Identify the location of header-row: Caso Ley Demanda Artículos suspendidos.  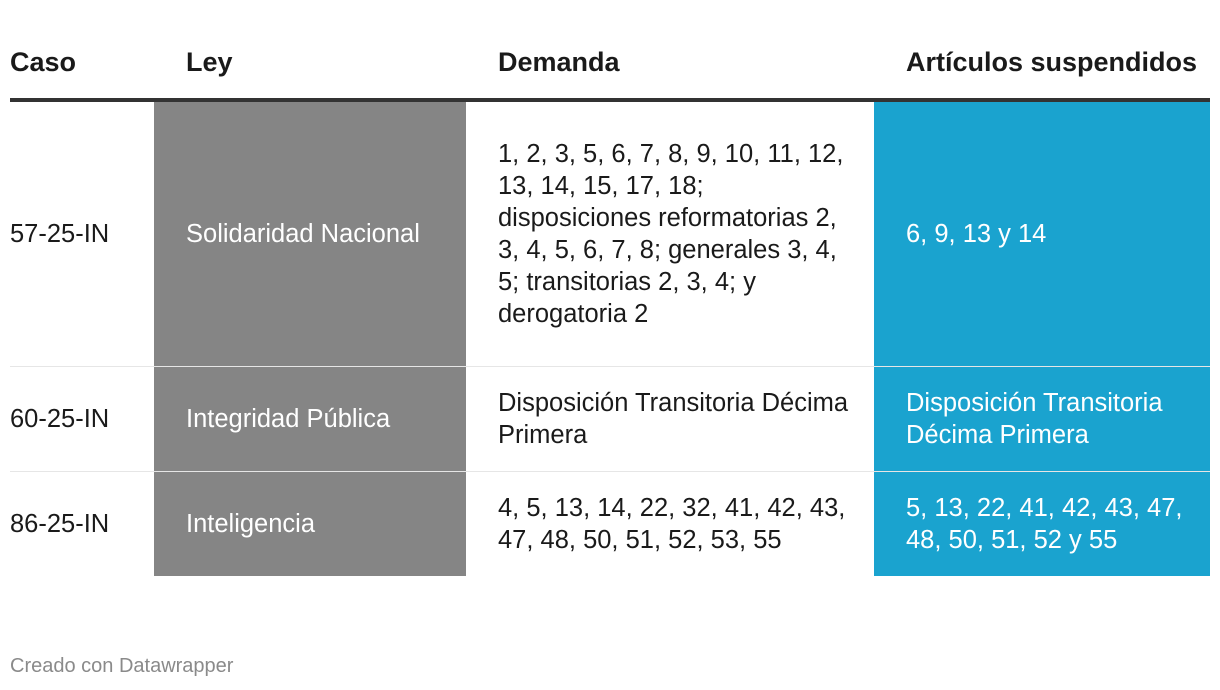
(610, 69).